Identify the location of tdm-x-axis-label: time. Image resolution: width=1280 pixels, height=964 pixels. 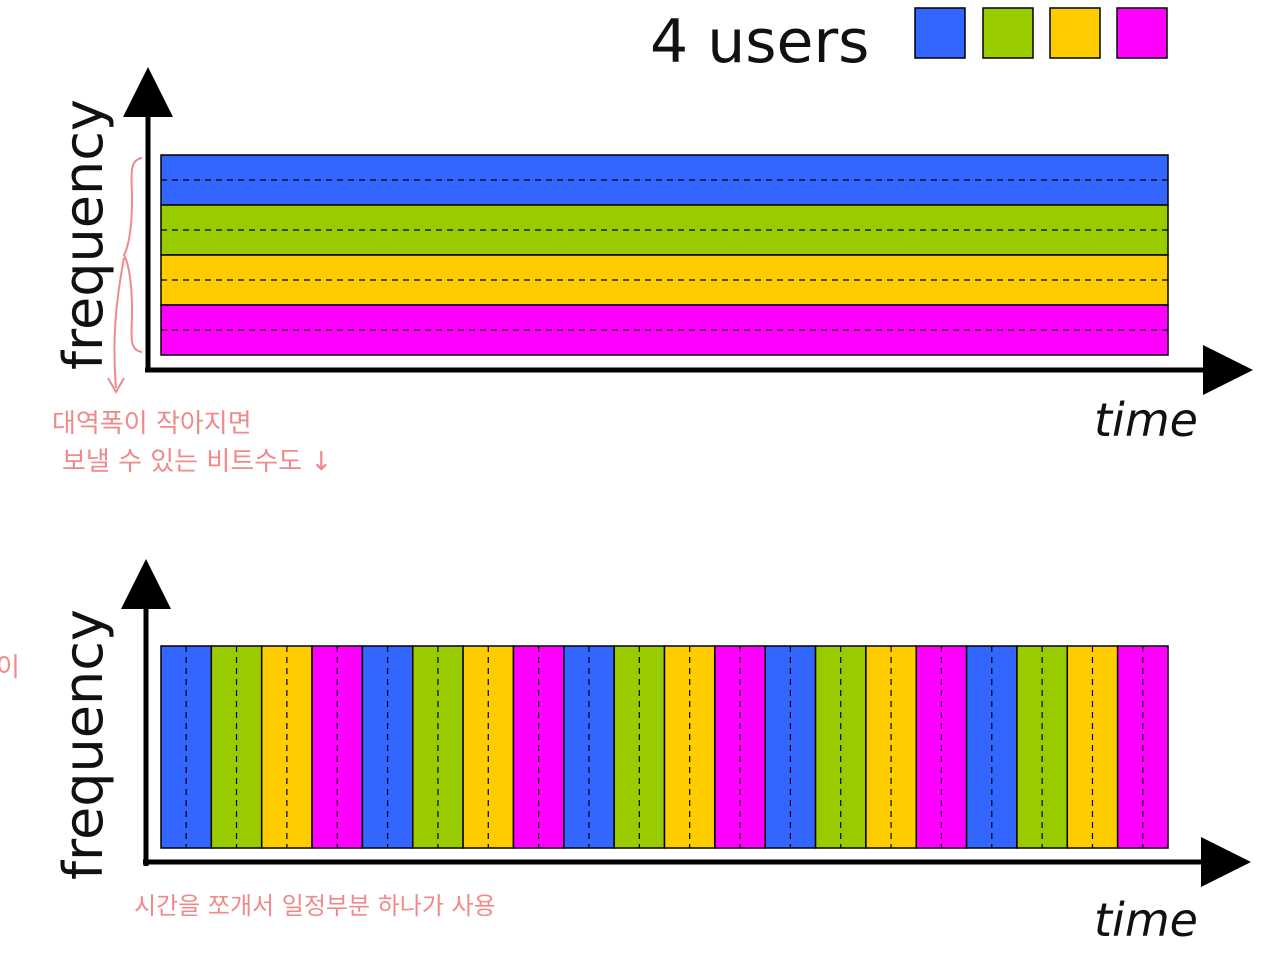
(1146, 920).